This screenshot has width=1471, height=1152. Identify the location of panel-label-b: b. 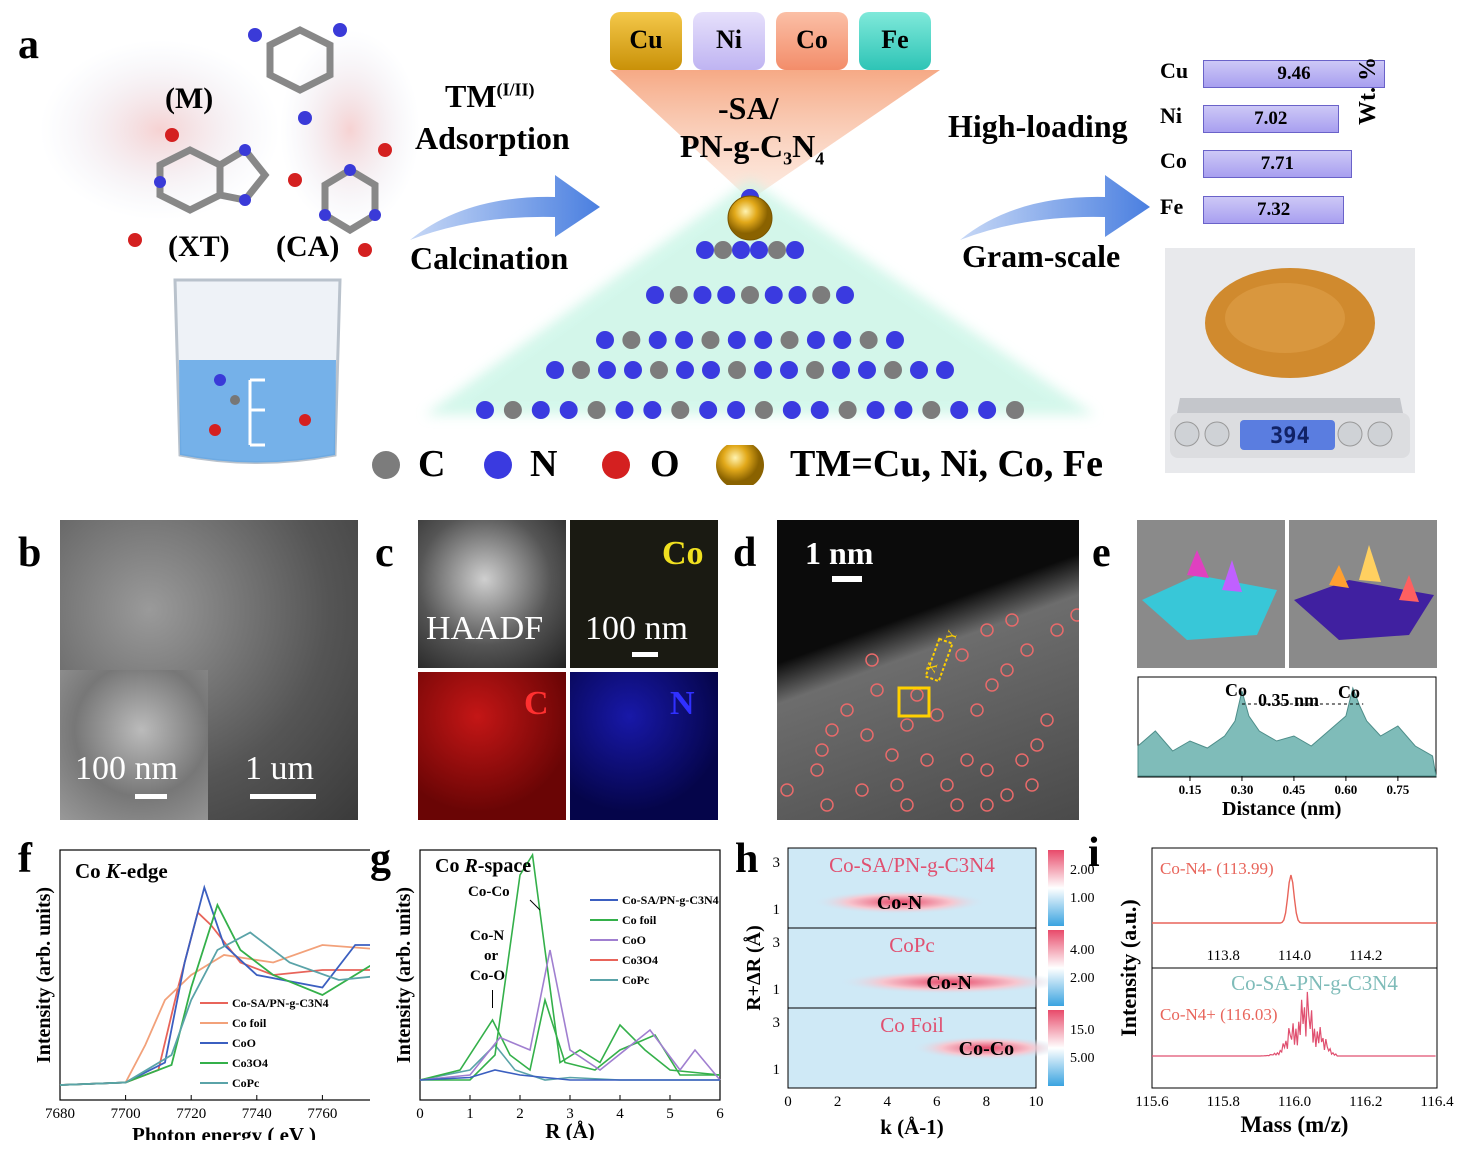
(30, 553).